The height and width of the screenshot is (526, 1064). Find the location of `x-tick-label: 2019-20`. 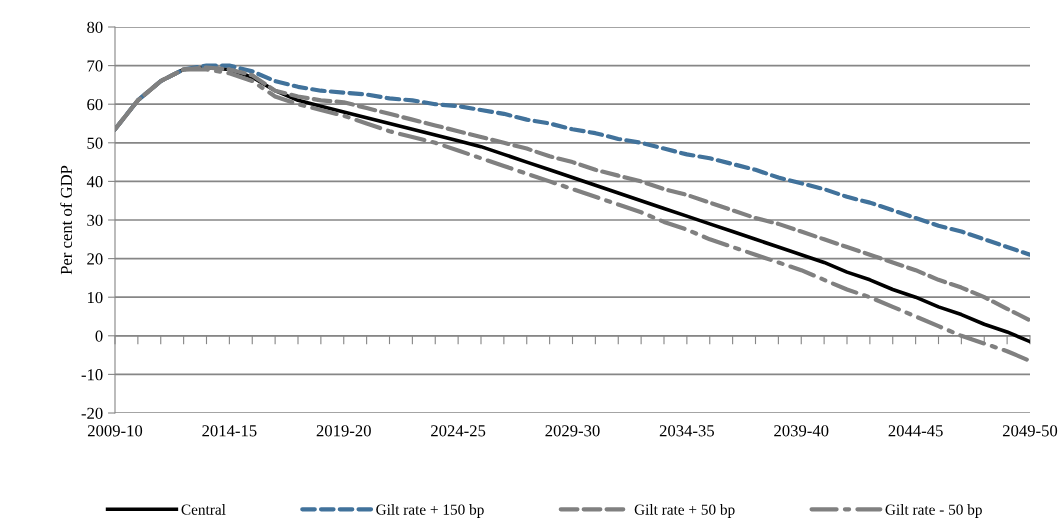

x-tick-label: 2019-20 is located at coordinates (343, 431).